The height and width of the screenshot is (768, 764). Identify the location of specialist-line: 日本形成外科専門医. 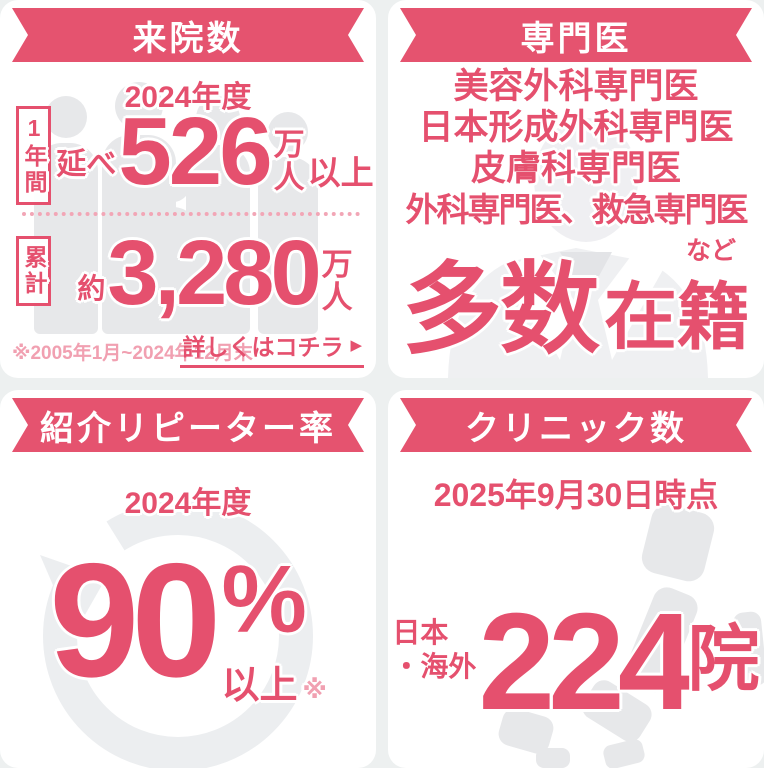
(576, 127).